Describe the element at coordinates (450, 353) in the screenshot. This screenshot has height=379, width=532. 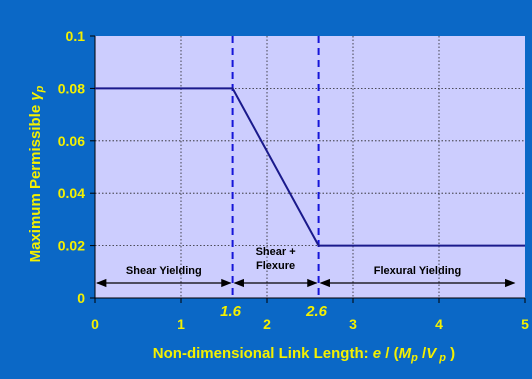
I see `x-axis-title-close: )` at that location.